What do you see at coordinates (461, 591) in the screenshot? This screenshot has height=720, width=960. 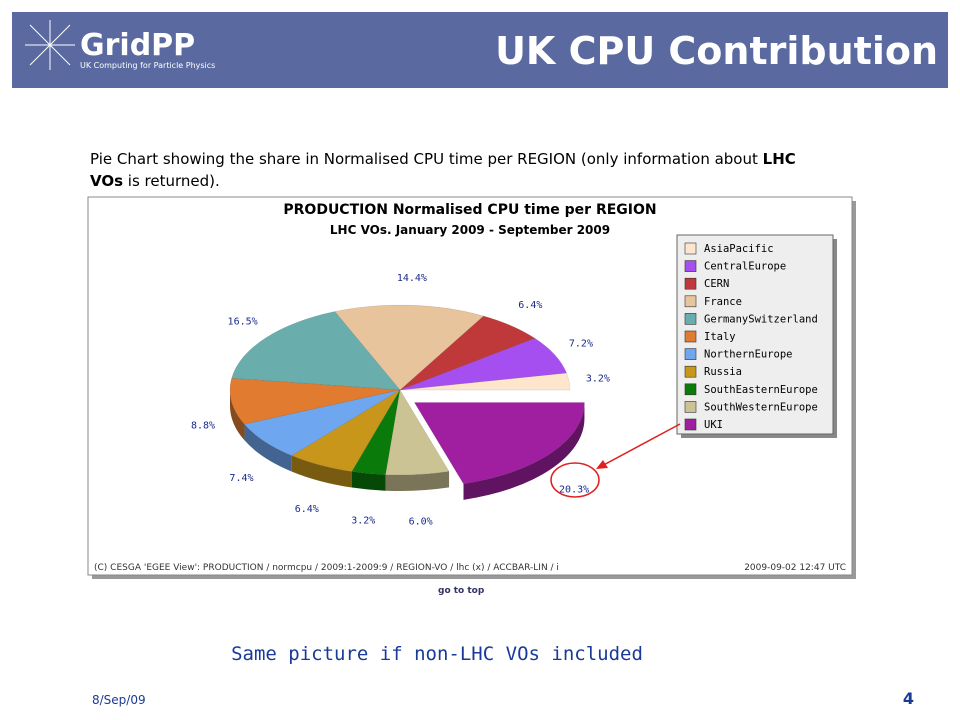 I see `go-to-top: go to top` at bounding box center [461, 591].